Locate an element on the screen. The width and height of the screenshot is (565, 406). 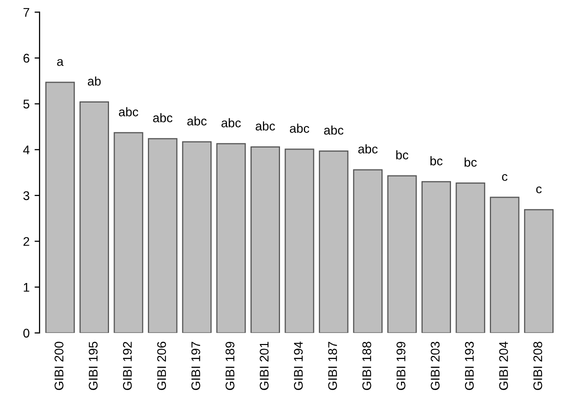
y-tick-label: 2 is located at coordinates (27, 241).